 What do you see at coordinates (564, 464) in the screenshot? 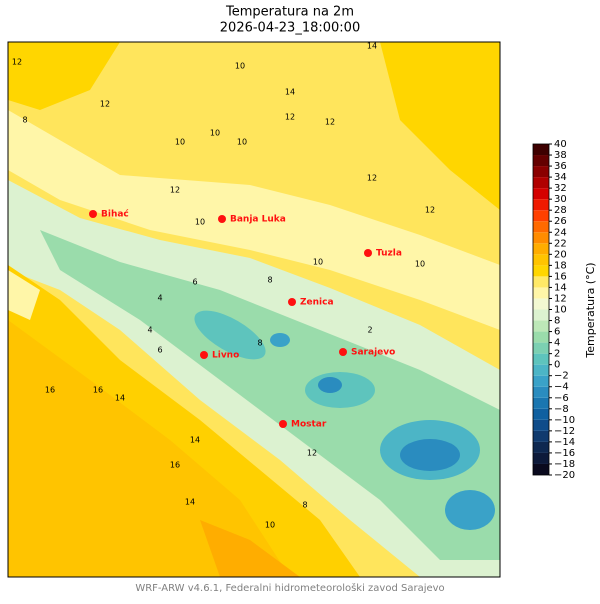
I see `colorbar-tick-label: −18` at bounding box center [564, 464].